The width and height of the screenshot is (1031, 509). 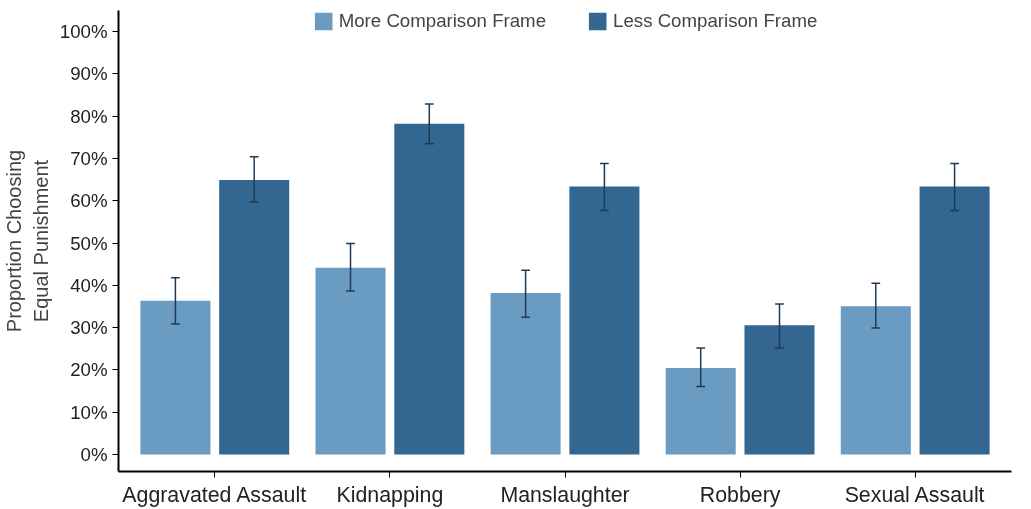 What do you see at coordinates (89, 243) in the screenshot?
I see `y-tick-label: 50%` at bounding box center [89, 243].